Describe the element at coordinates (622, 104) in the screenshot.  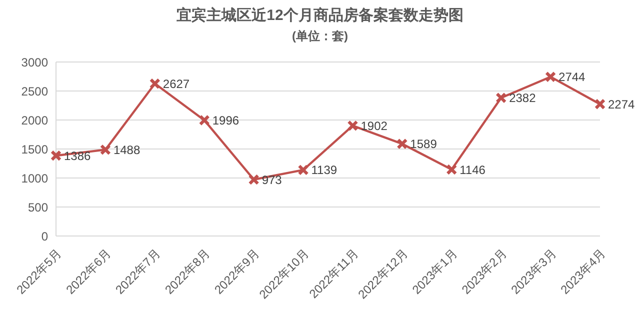
I see `data-label: 2274` at that location.